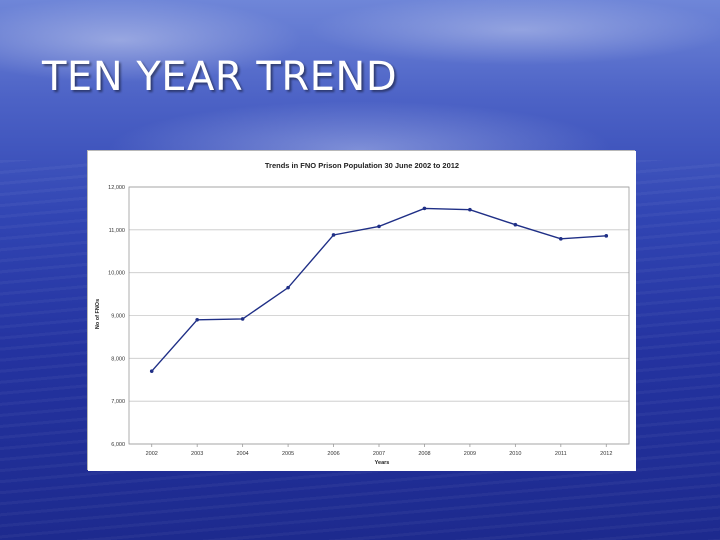  Describe the element at coordinates (117, 231) in the screenshot. I see `y-tick-label: 11,000` at that location.